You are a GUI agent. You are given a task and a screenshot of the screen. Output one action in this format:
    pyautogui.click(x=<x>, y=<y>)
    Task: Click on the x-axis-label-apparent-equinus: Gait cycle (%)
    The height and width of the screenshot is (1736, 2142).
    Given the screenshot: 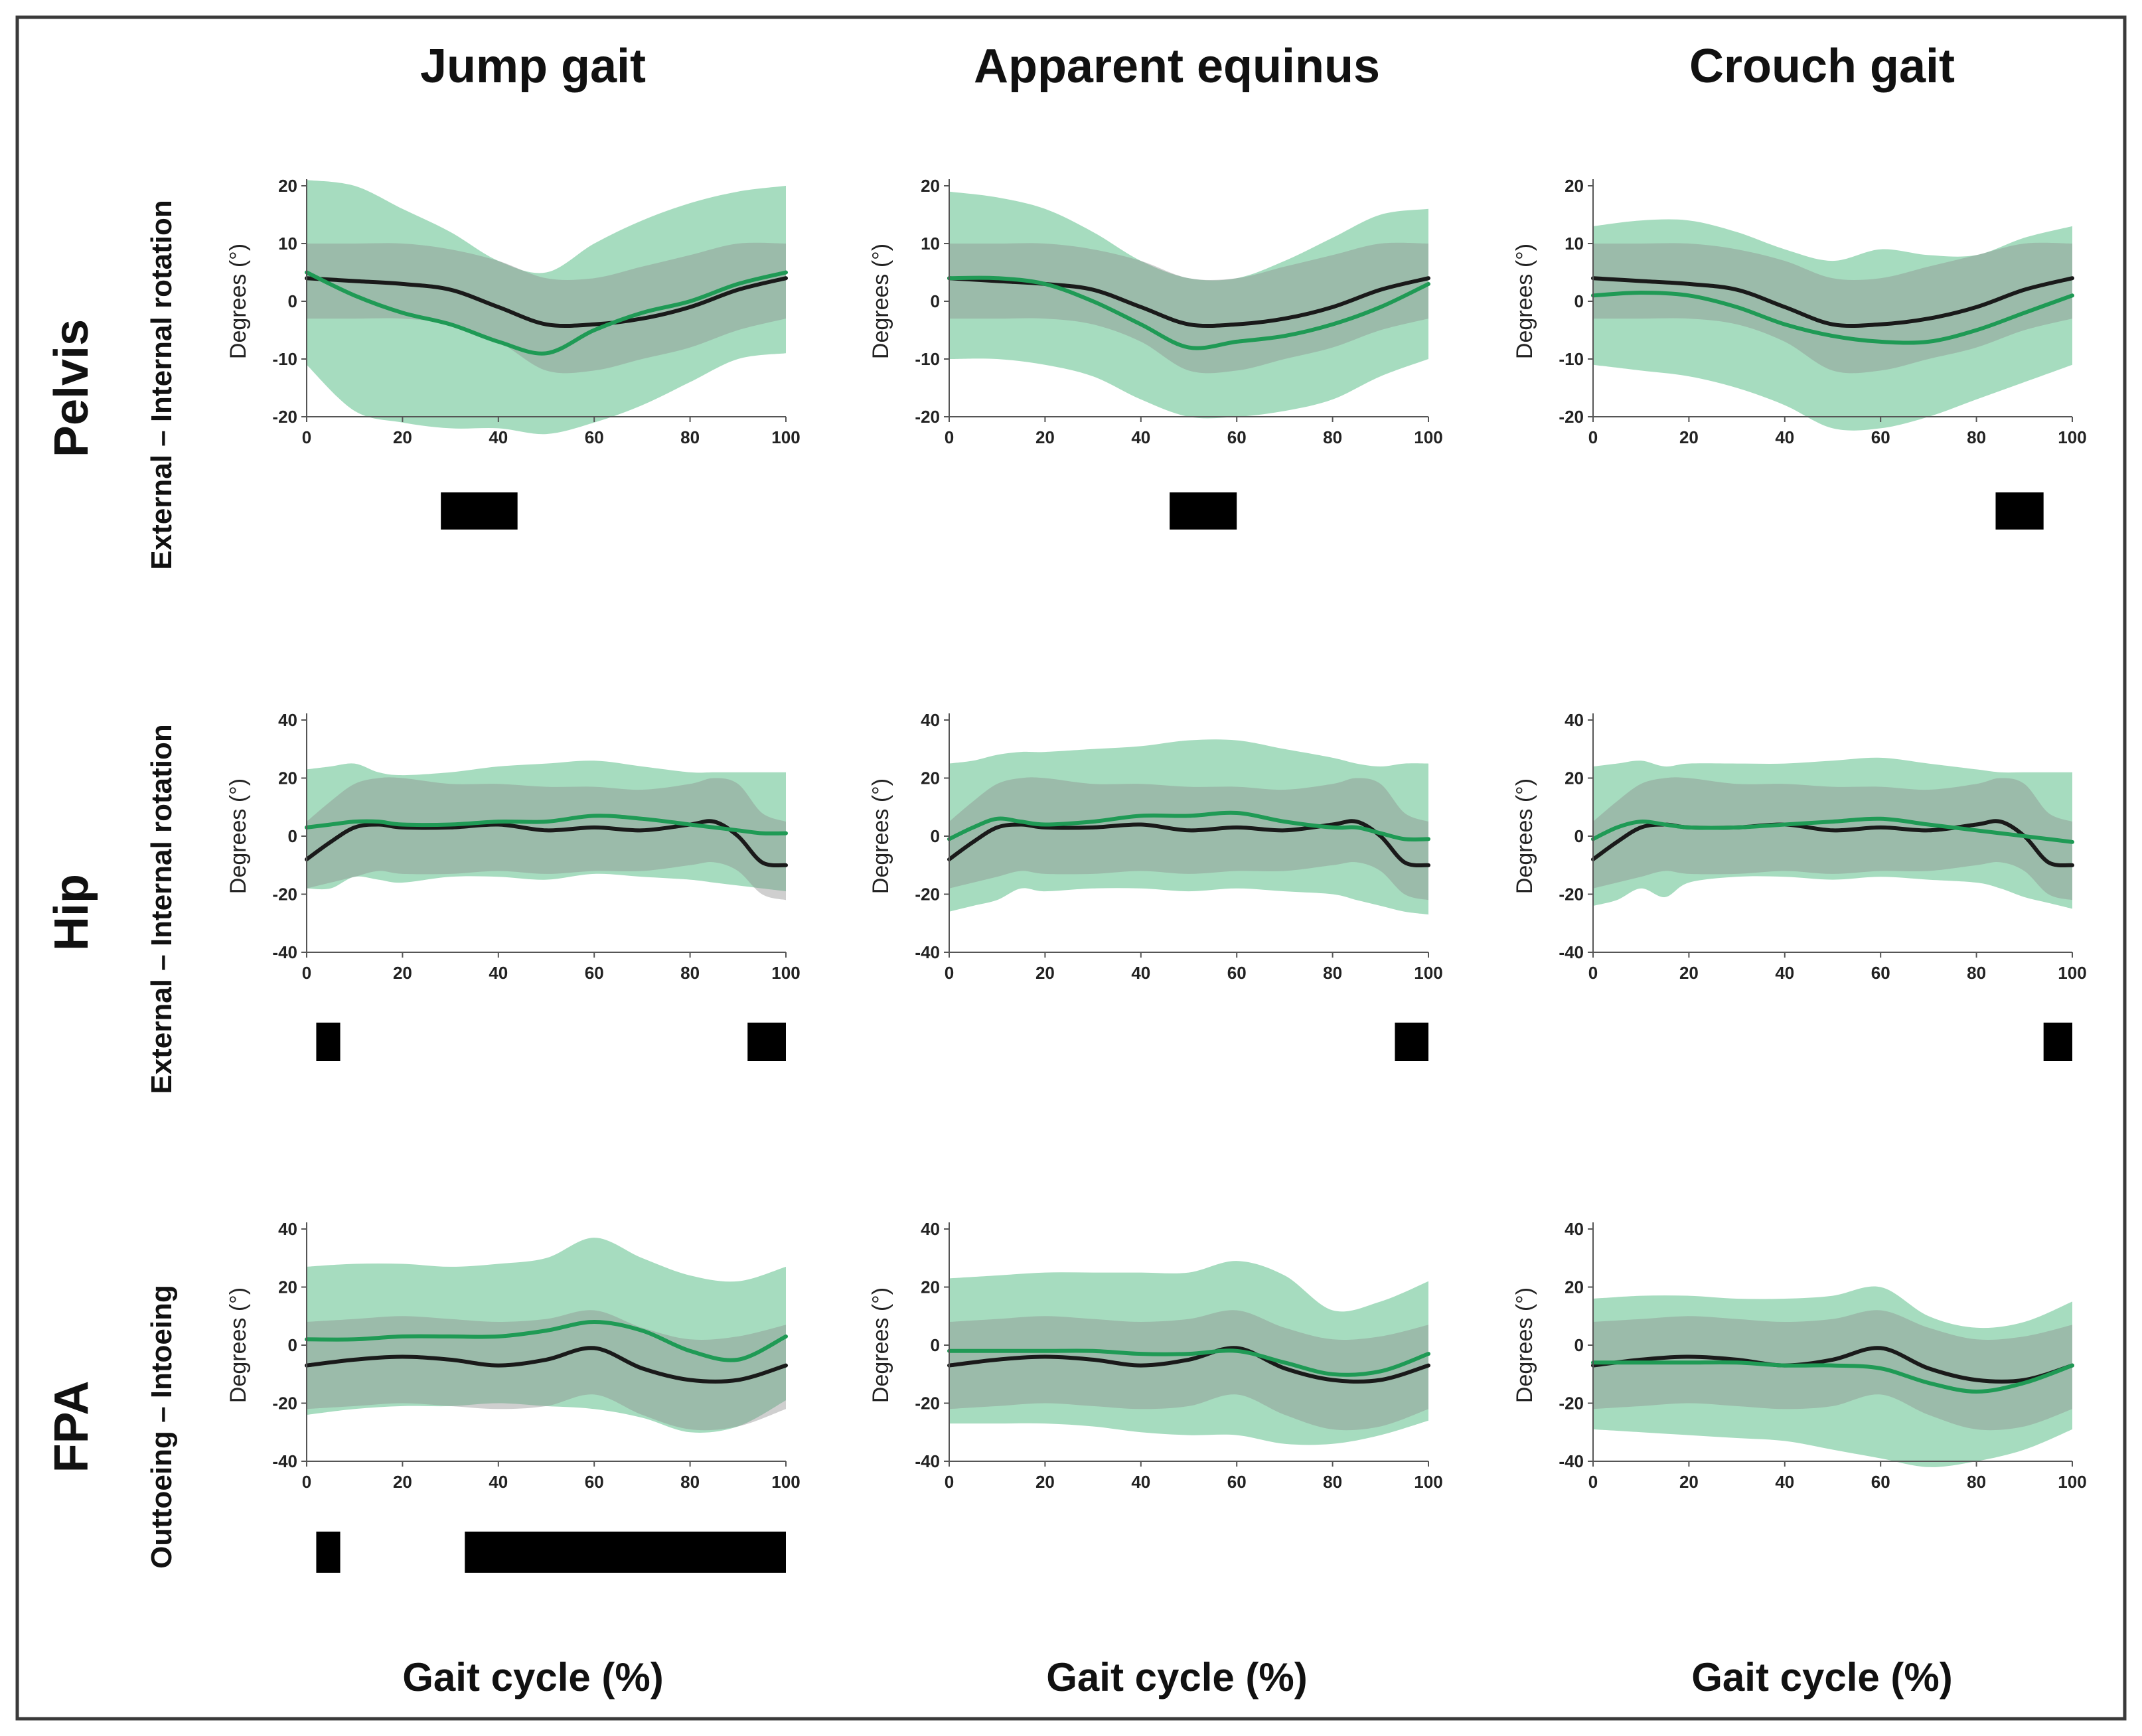 What is the action you would take?
    pyautogui.click(x=1177, y=1678)
    